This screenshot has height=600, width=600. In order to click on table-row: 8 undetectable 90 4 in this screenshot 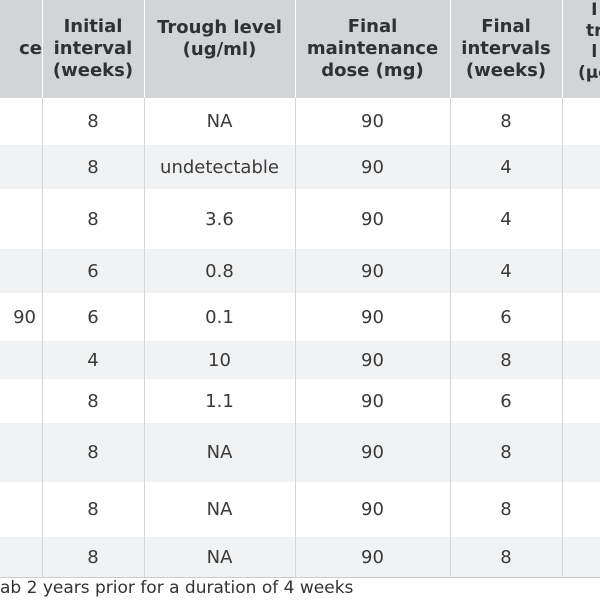, I will do `click(300, 167)`.